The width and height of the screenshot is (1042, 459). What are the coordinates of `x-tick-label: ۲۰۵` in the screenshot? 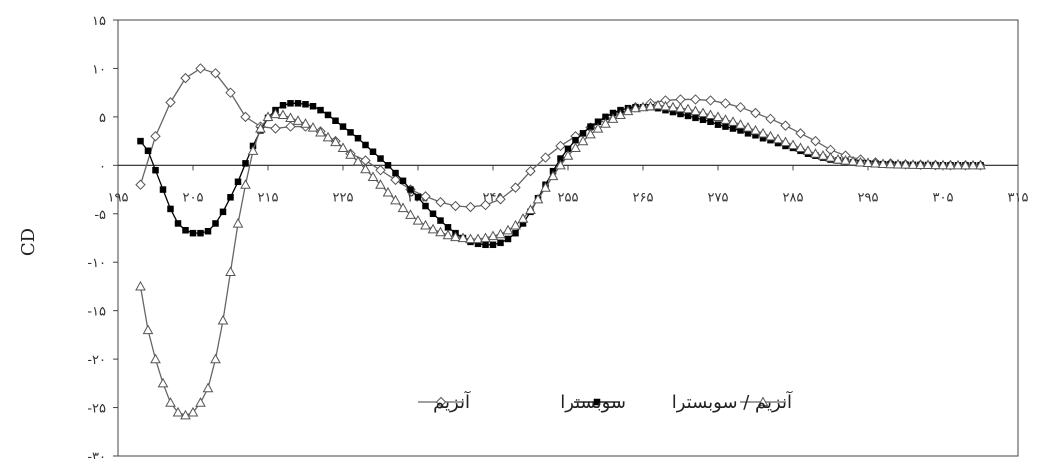 It's located at (193, 197).